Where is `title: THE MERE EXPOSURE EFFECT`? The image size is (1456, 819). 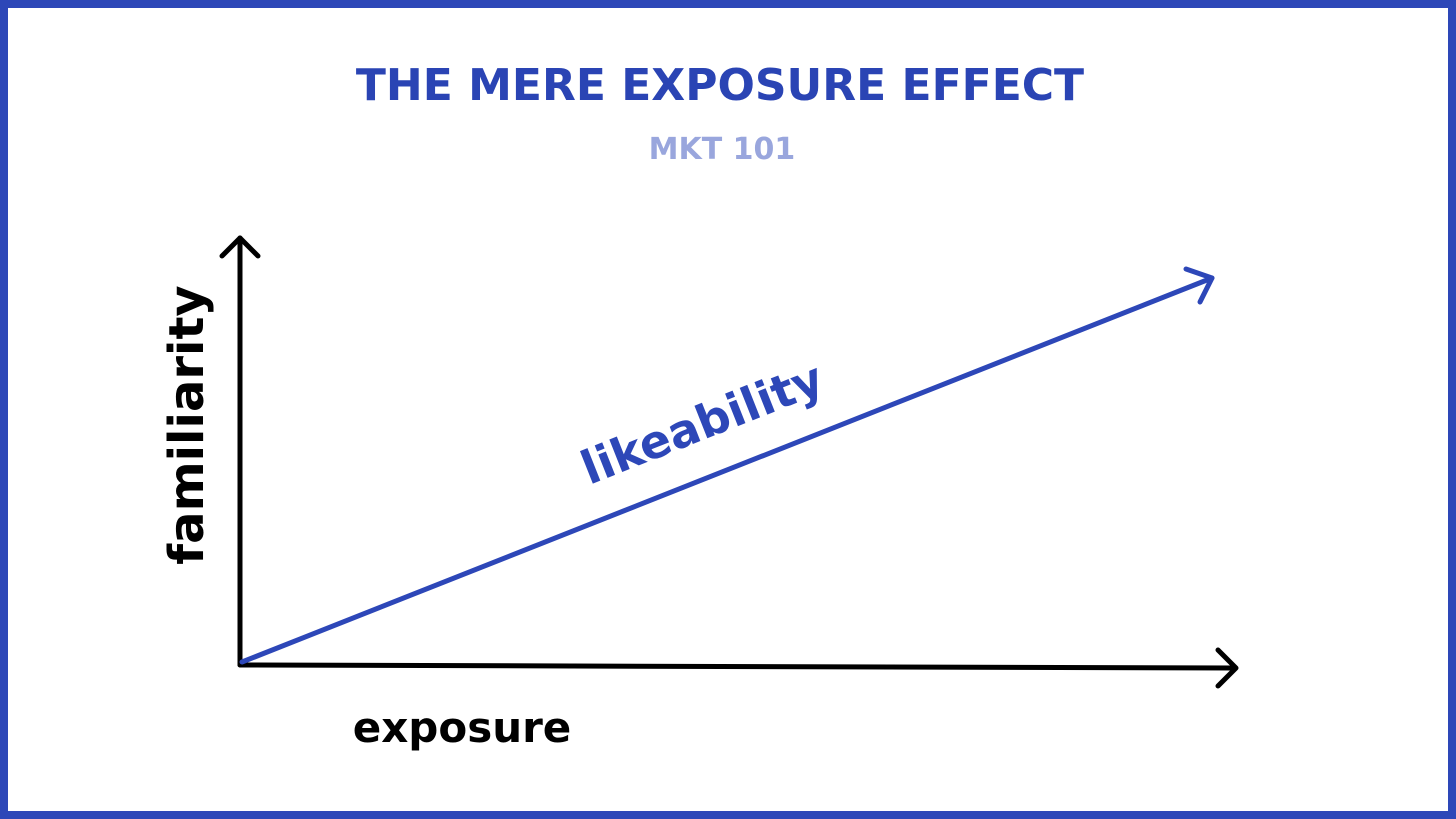
title: THE MERE EXPOSURE EFFECT is located at coordinates (720, 85).